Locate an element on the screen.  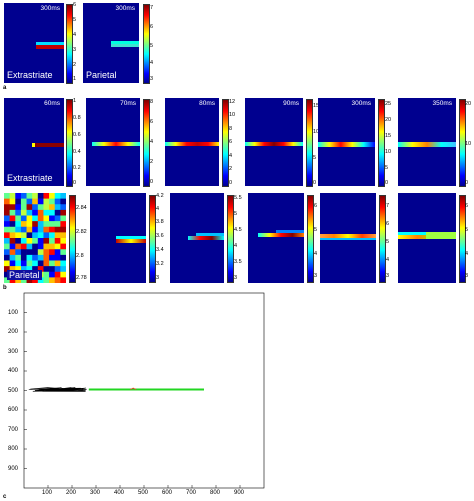
colorbar-ticks: 5.5 5 4.5 4 3.5 3 is located at coordinates (240, 238).